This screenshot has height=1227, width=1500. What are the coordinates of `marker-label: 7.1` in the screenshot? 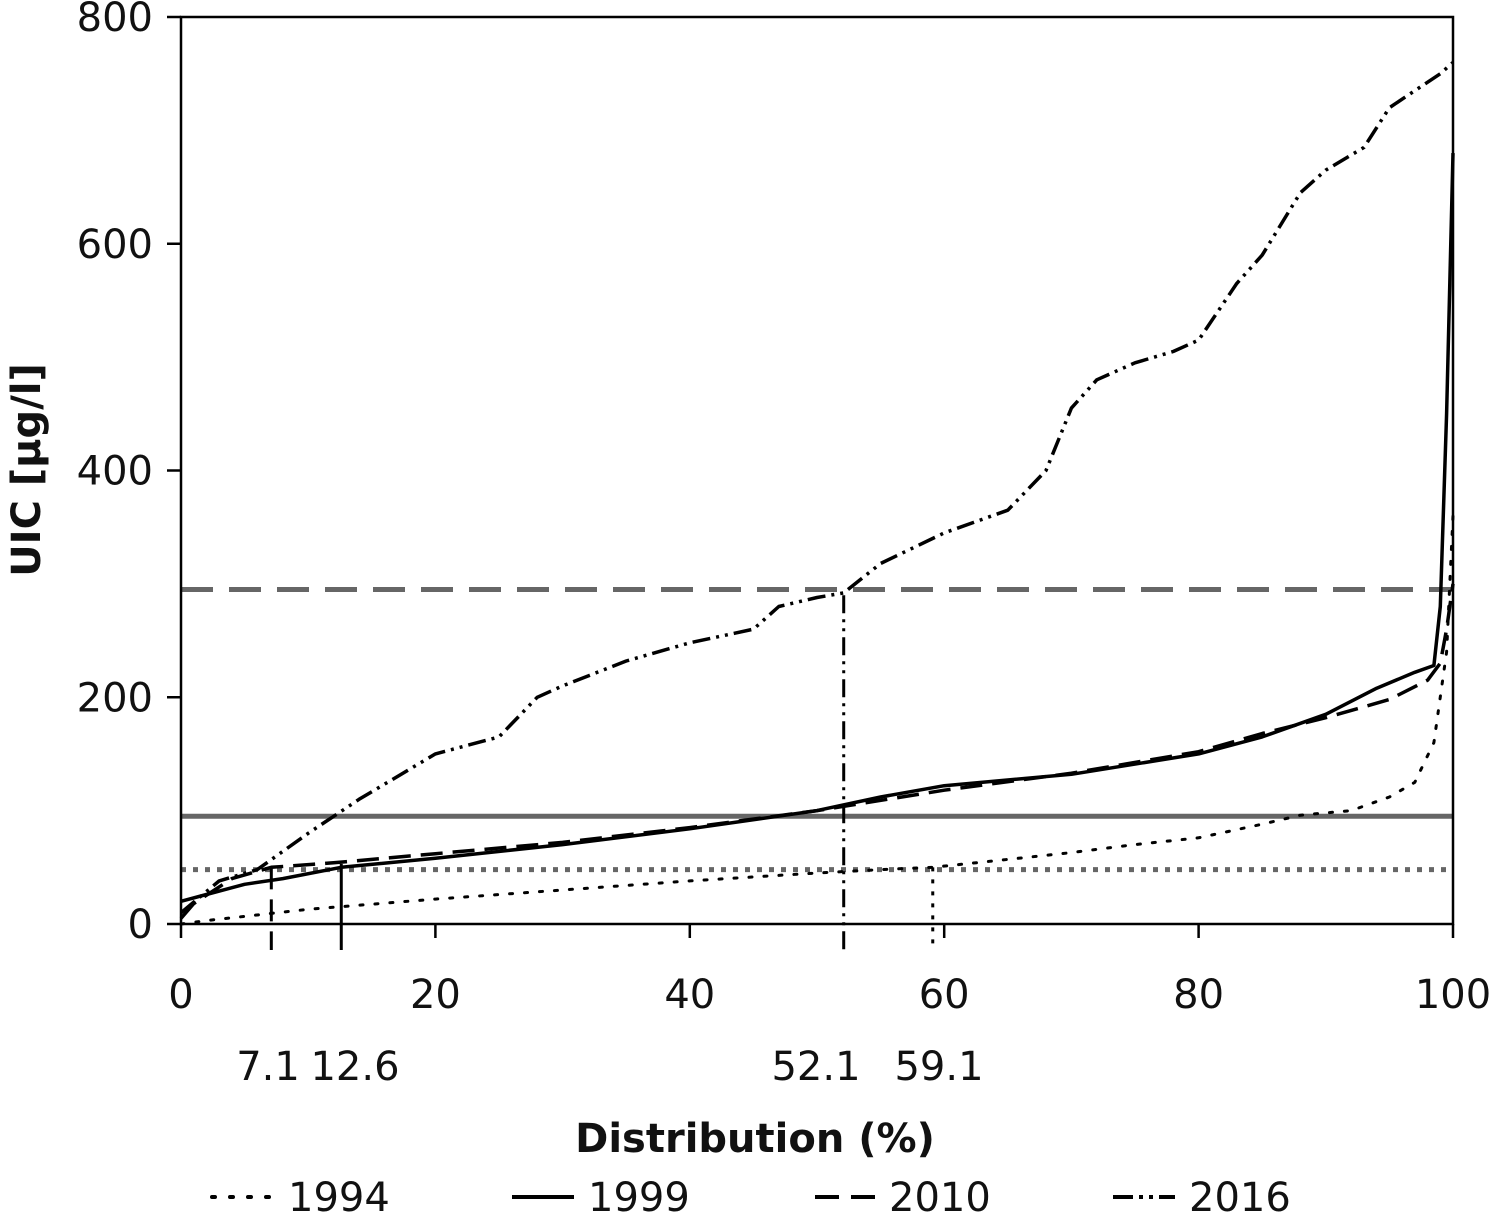 It's located at (268, 1067).